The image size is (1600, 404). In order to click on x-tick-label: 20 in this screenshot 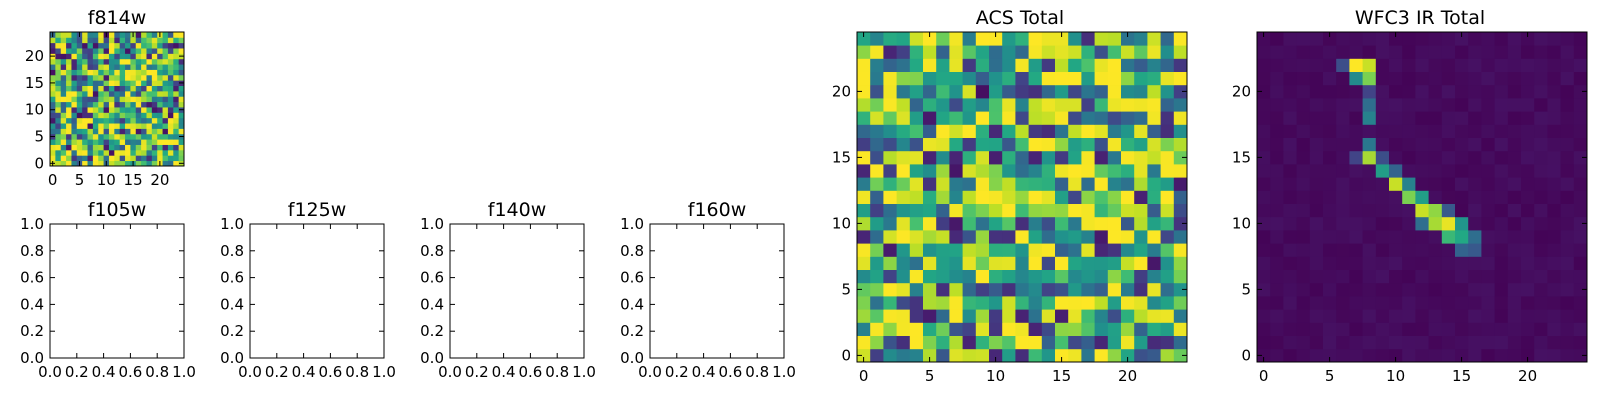, I will do `click(1527, 376)`.